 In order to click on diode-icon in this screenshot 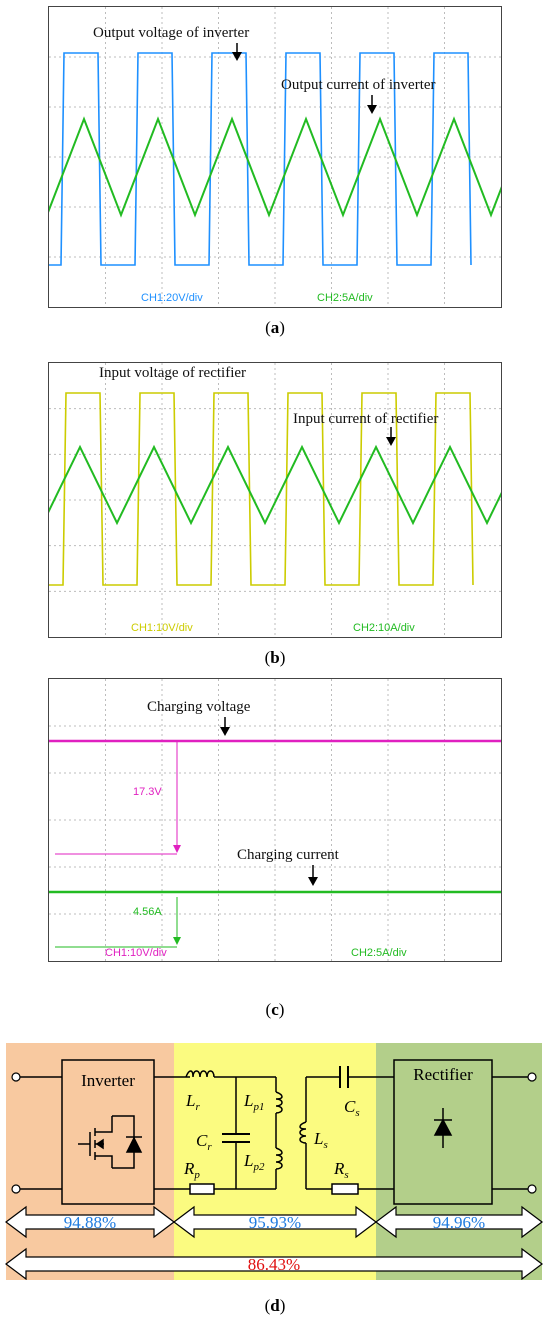, I will do `click(134, 1144)`.